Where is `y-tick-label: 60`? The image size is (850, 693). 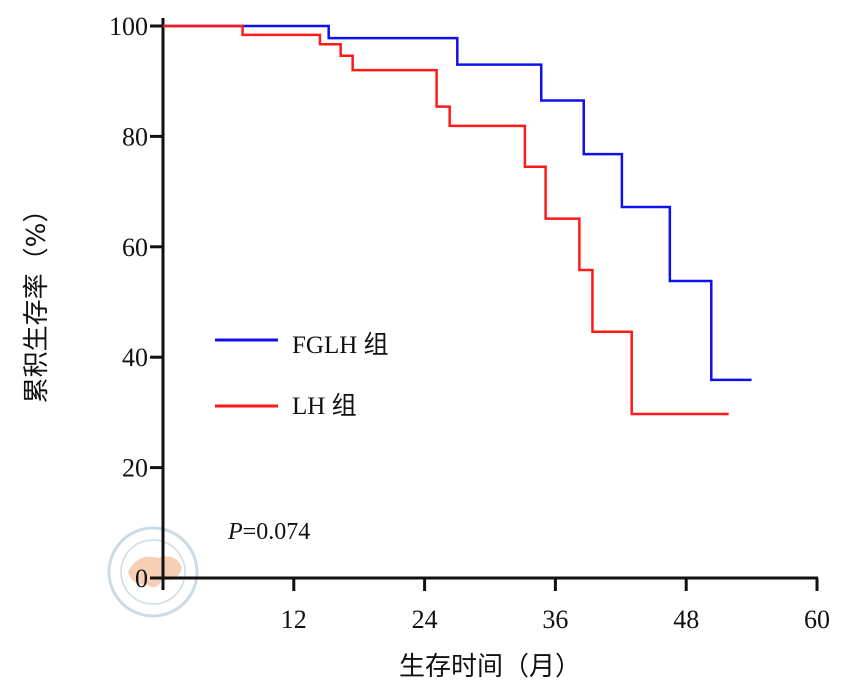
y-tick-label: 60 is located at coordinates (135, 247).